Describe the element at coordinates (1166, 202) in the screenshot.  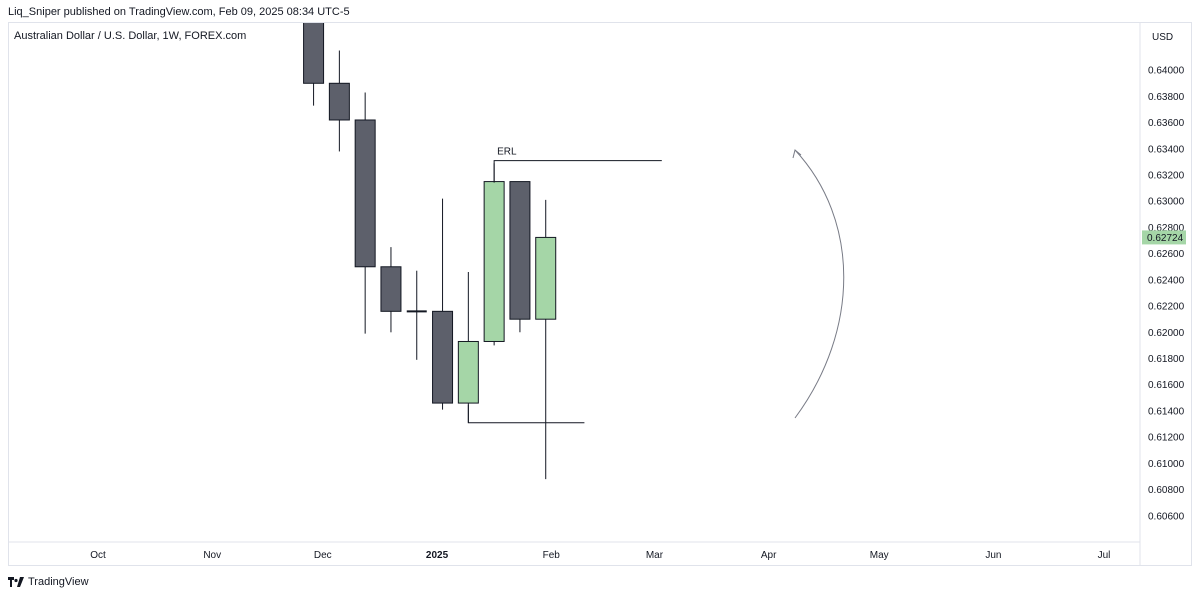
I see `price-tick-label: 0.63000` at that location.